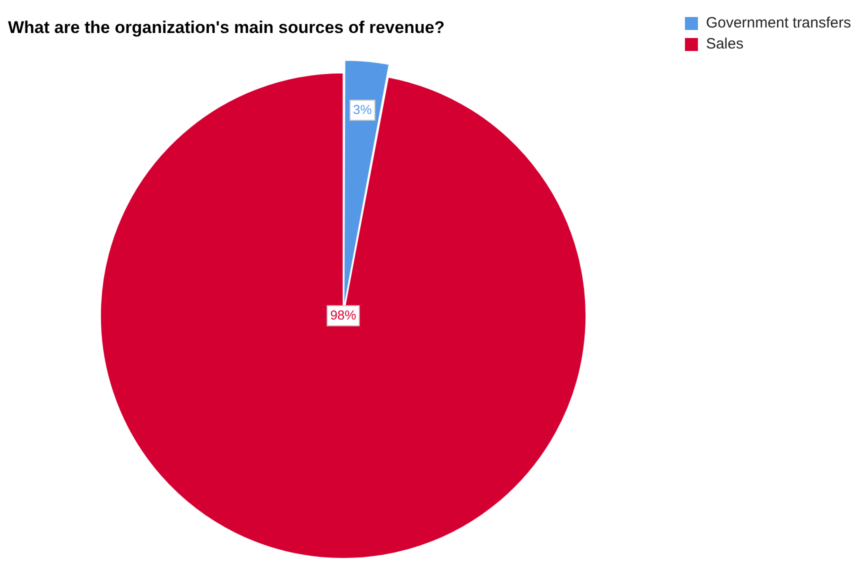 Image resolution: width=861 pixels, height=579 pixels. What do you see at coordinates (362, 109) in the screenshot?
I see `data-label: 3%` at bounding box center [362, 109].